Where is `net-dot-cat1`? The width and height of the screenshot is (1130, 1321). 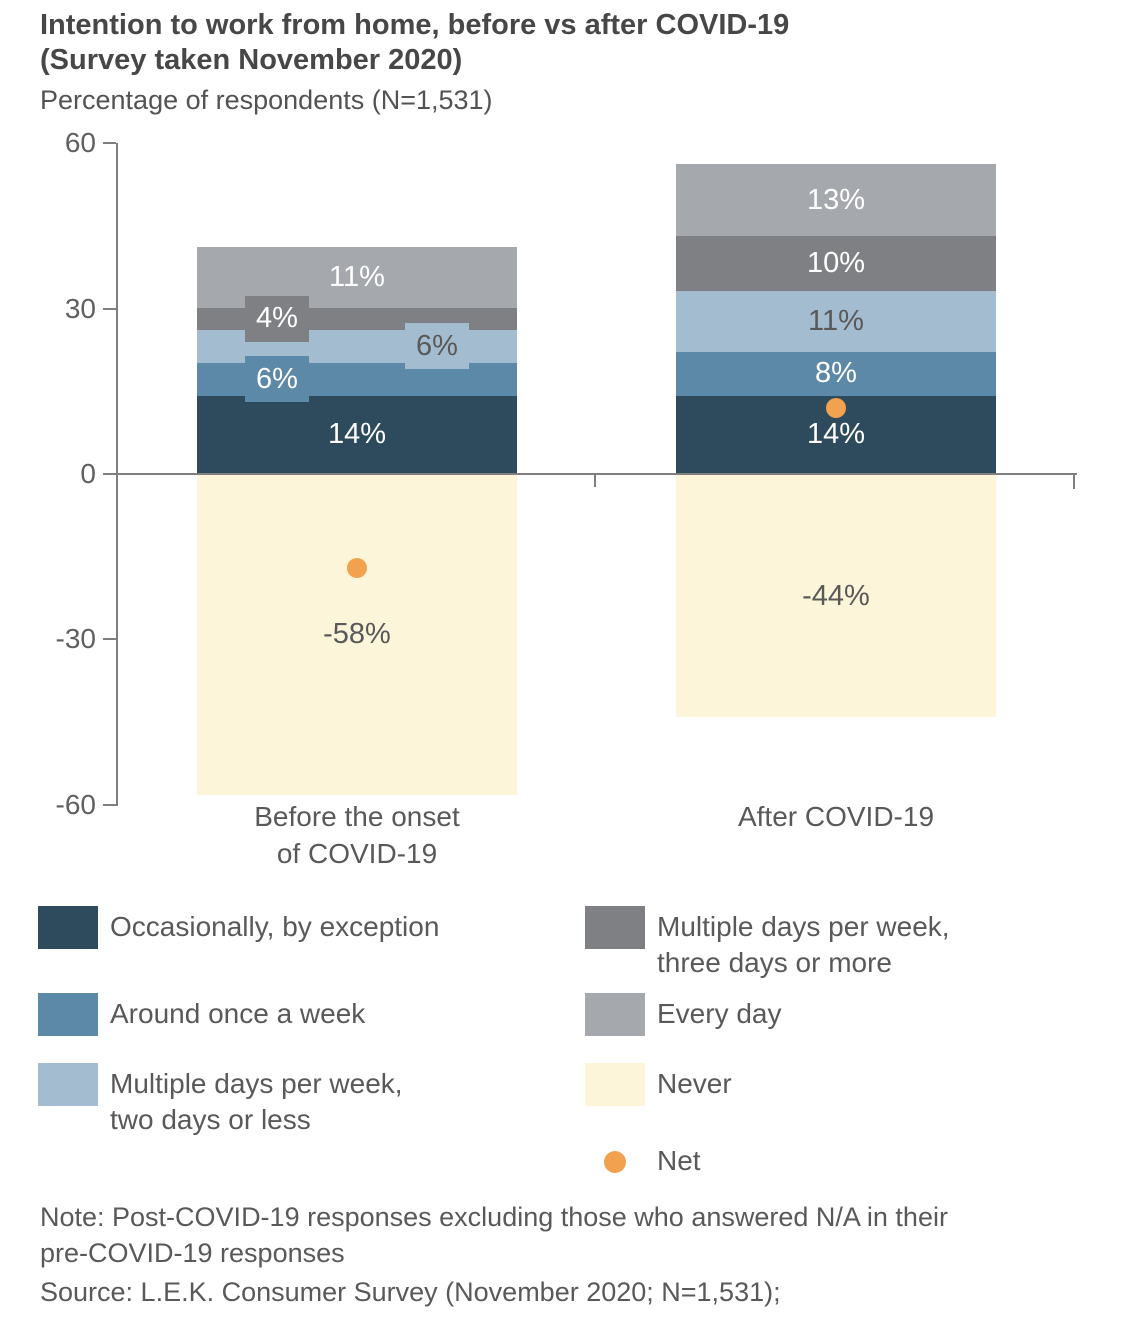 net-dot-cat1 is located at coordinates (357, 567).